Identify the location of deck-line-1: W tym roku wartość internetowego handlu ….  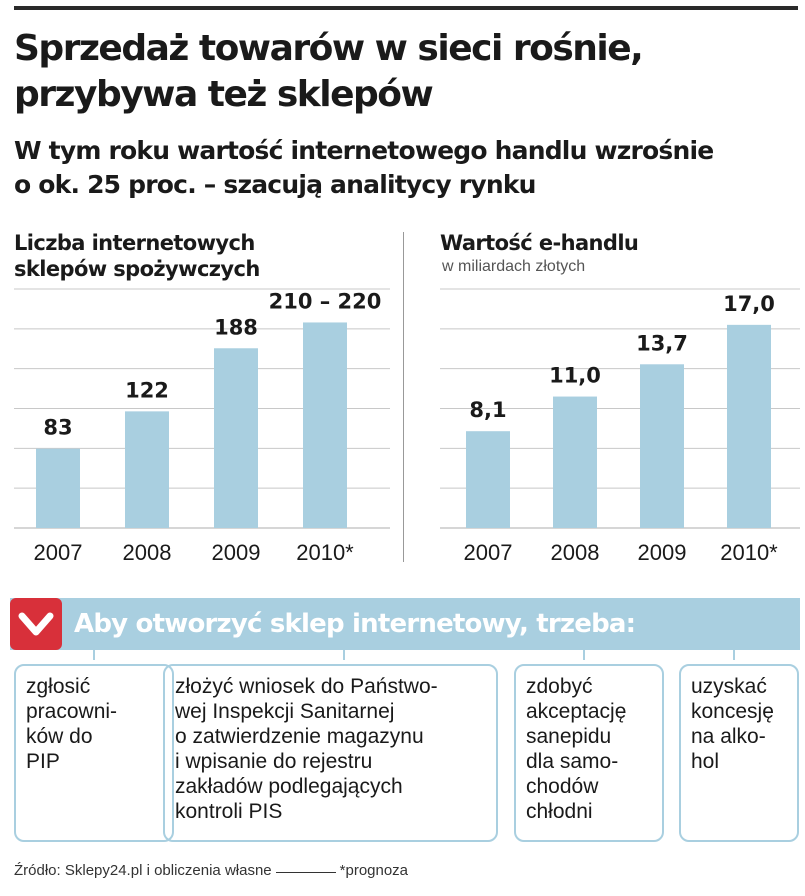
(364, 150).